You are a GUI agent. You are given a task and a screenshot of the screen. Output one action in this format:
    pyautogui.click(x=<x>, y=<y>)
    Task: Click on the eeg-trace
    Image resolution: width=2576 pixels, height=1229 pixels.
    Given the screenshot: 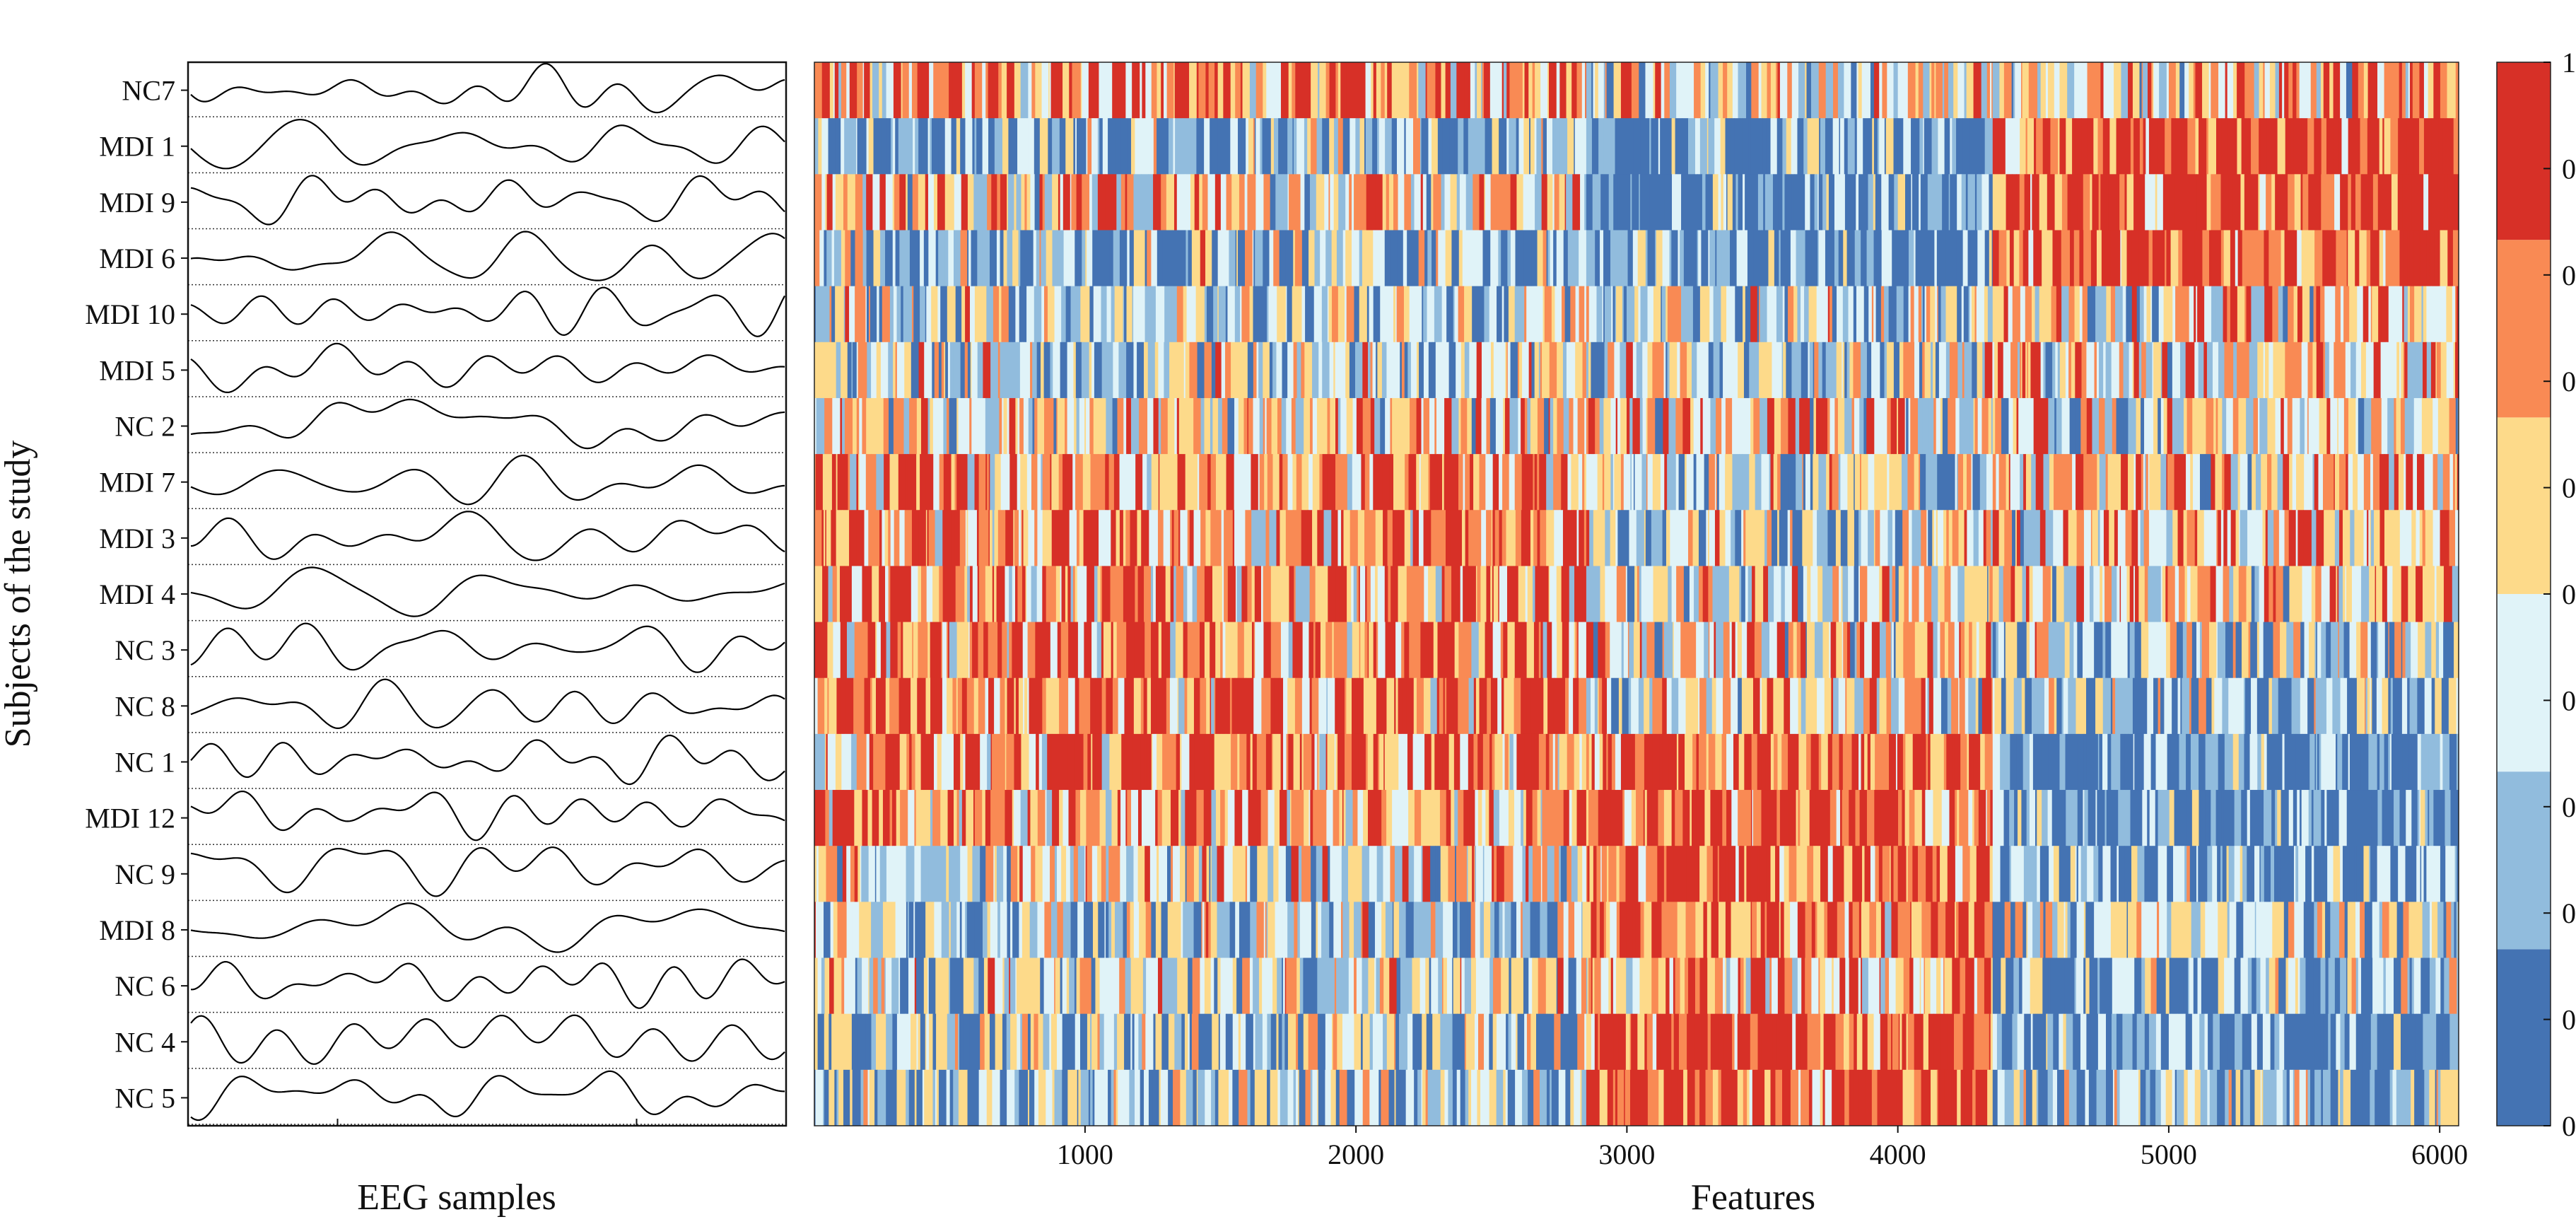 What is the action you would take?
    pyautogui.click(x=488, y=311)
    